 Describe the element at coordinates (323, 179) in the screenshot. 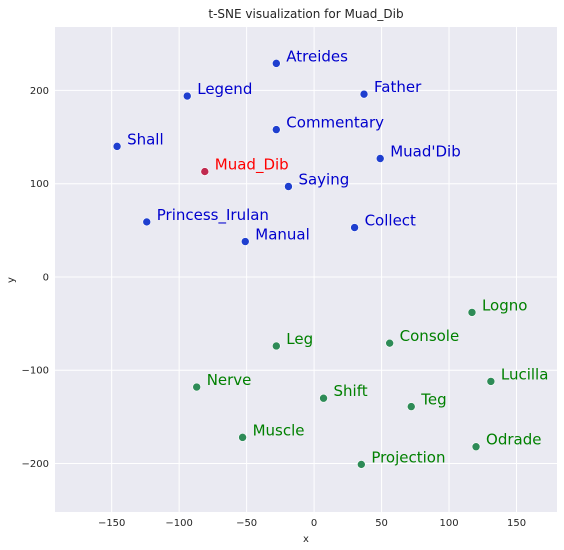

I see `point-label: Saying` at that location.